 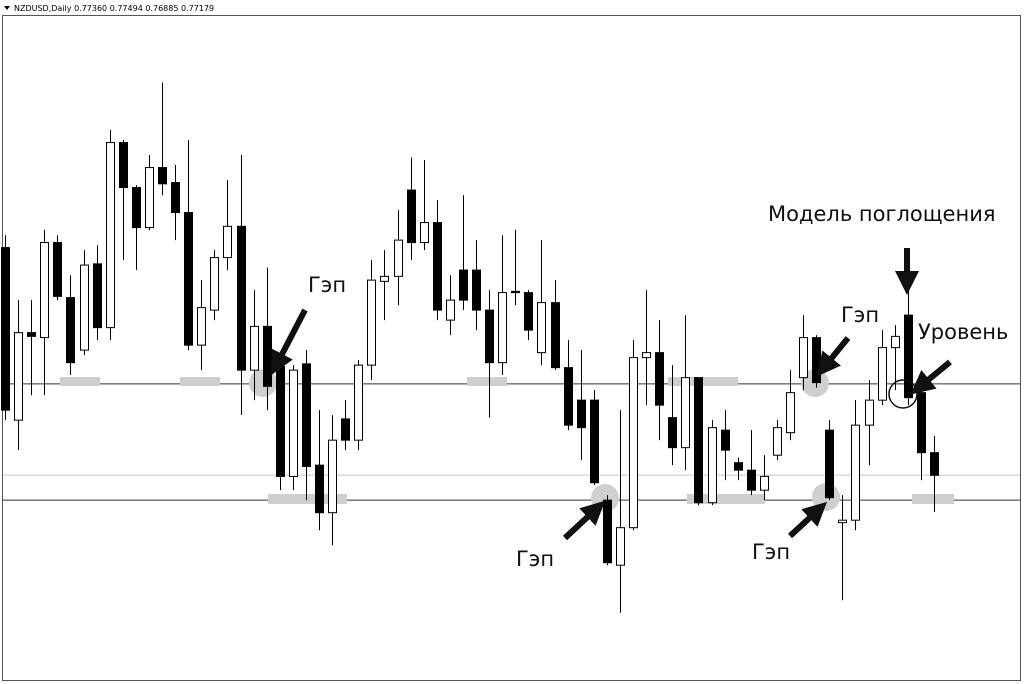 I want to click on annotation: Модель поглощения, so click(x=881, y=214).